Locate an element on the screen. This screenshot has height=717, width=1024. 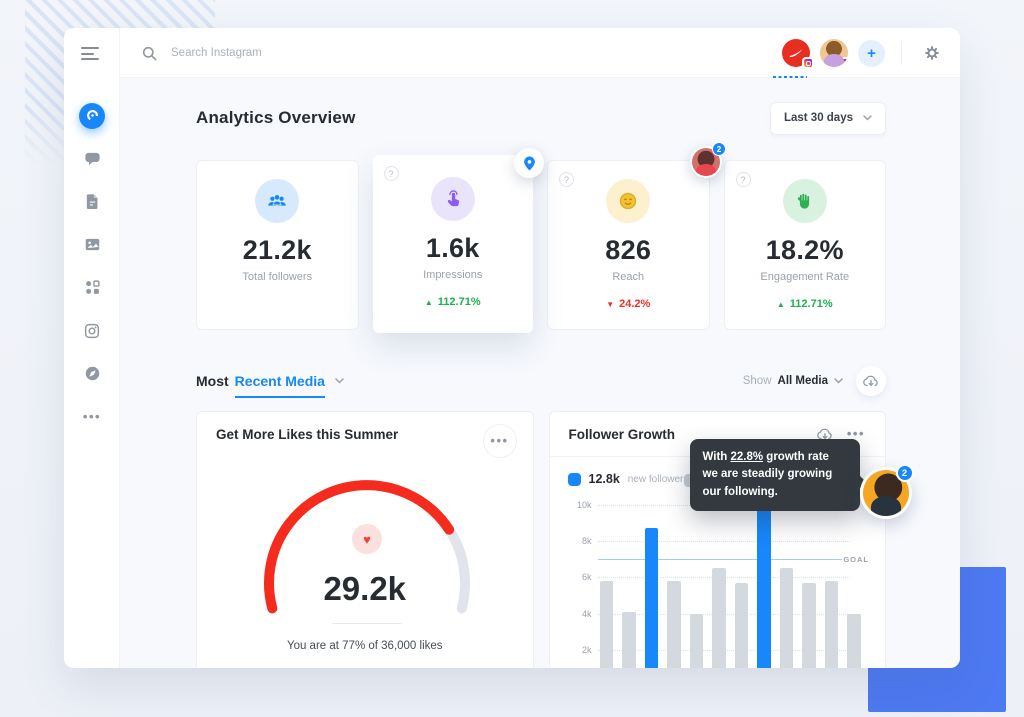
document-icon is located at coordinates (92, 201).